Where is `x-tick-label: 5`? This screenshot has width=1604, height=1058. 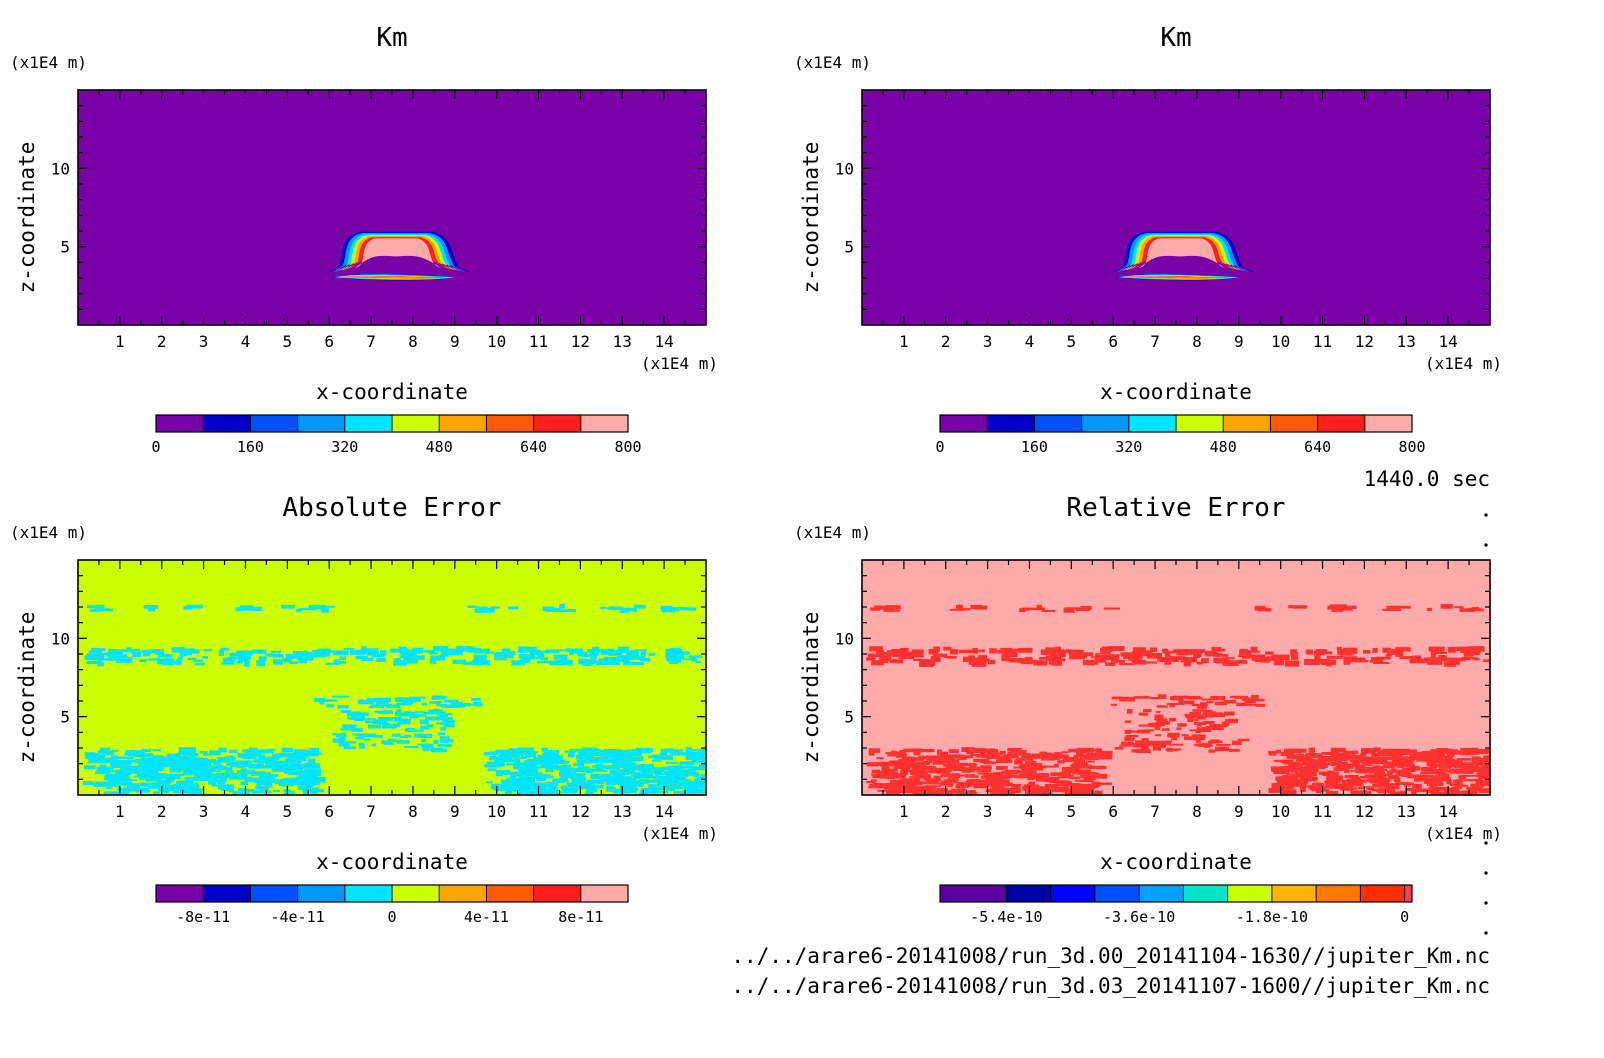 x-tick-label: 5 is located at coordinates (288, 341).